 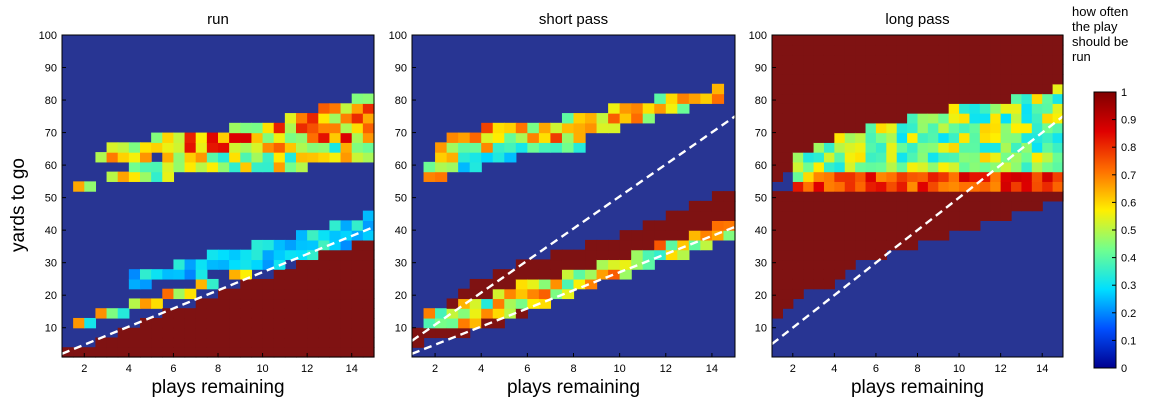 I want to click on colorbar-tick-label: 0.4, so click(x=1128, y=259).